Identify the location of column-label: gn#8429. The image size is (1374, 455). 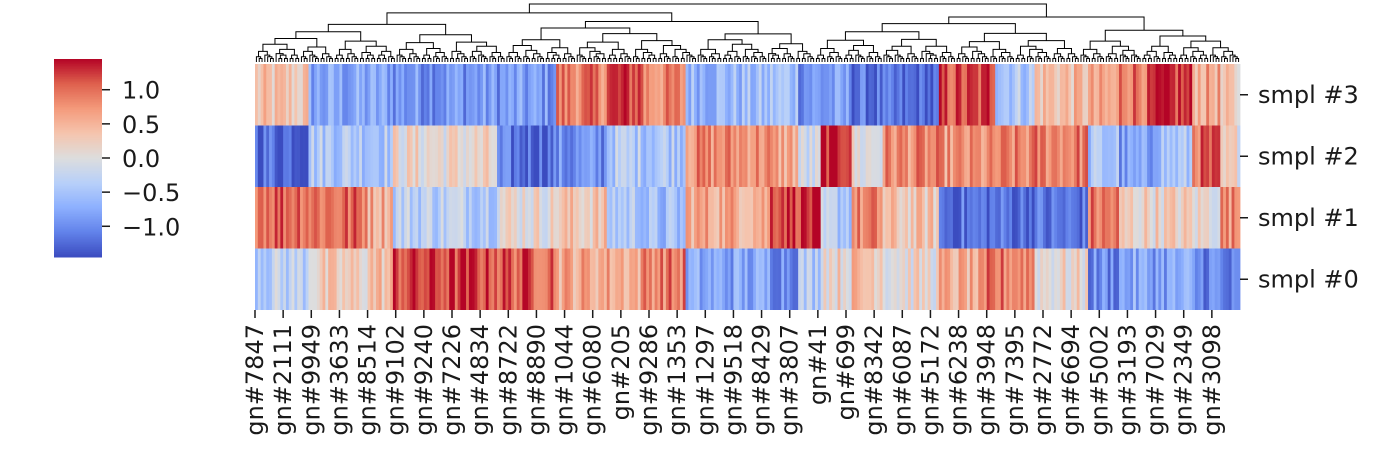
(762, 380).